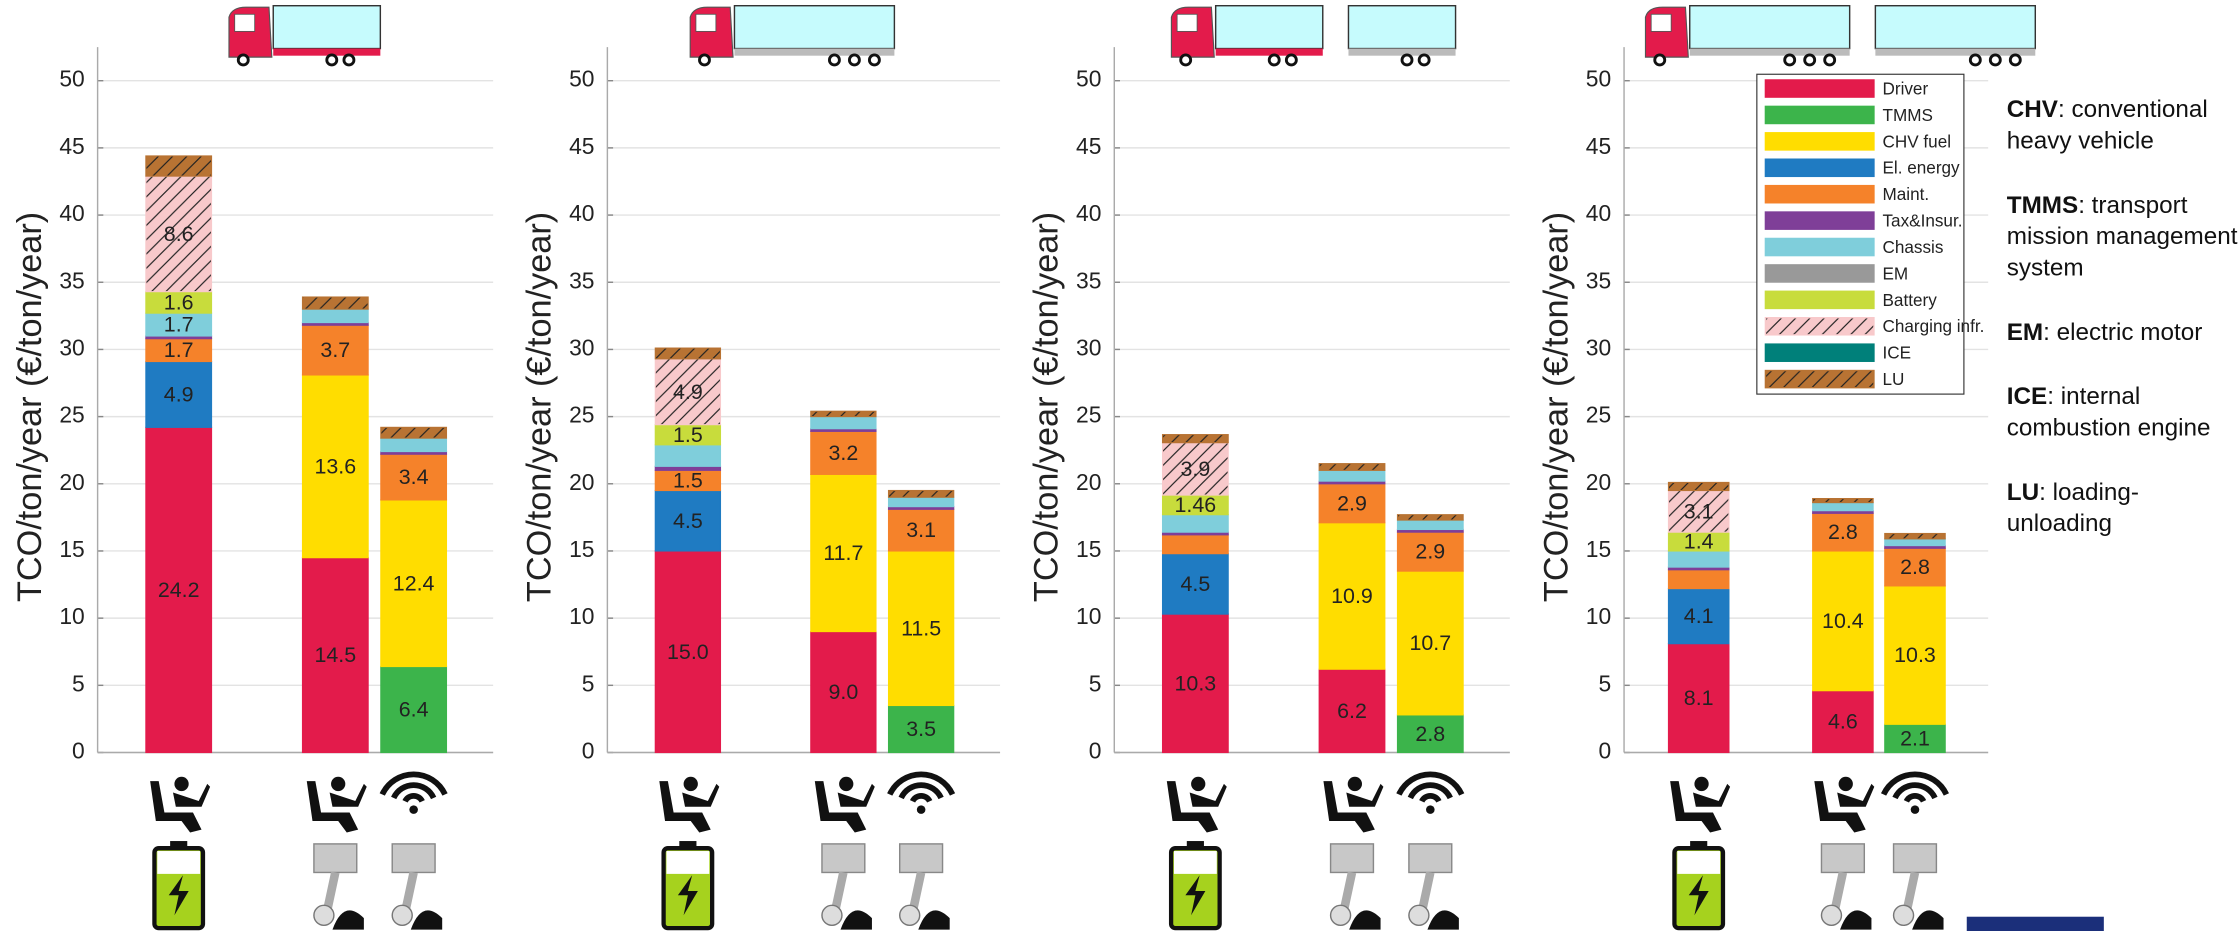 The width and height of the screenshot is (2240, 931). Describe the element at coordinates (71, 146) in the screenshot. I see `y-tick-label: 45` at that location.